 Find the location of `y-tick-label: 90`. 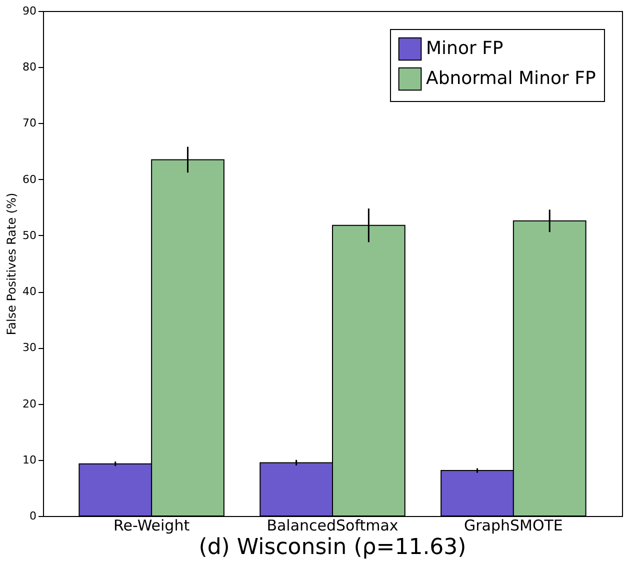

y-tick-label: 90 is located at coordinates (29, 11).